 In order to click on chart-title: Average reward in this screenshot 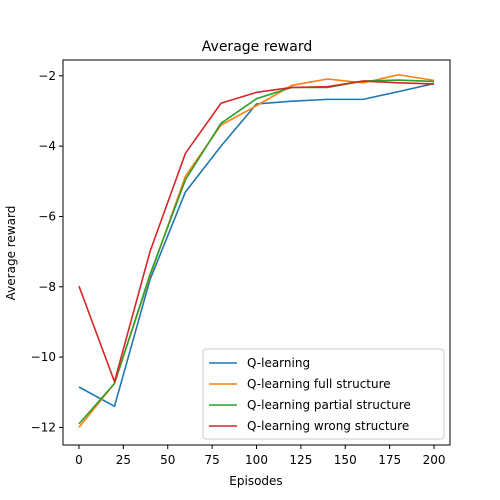, I will do `click(257, 47)`.